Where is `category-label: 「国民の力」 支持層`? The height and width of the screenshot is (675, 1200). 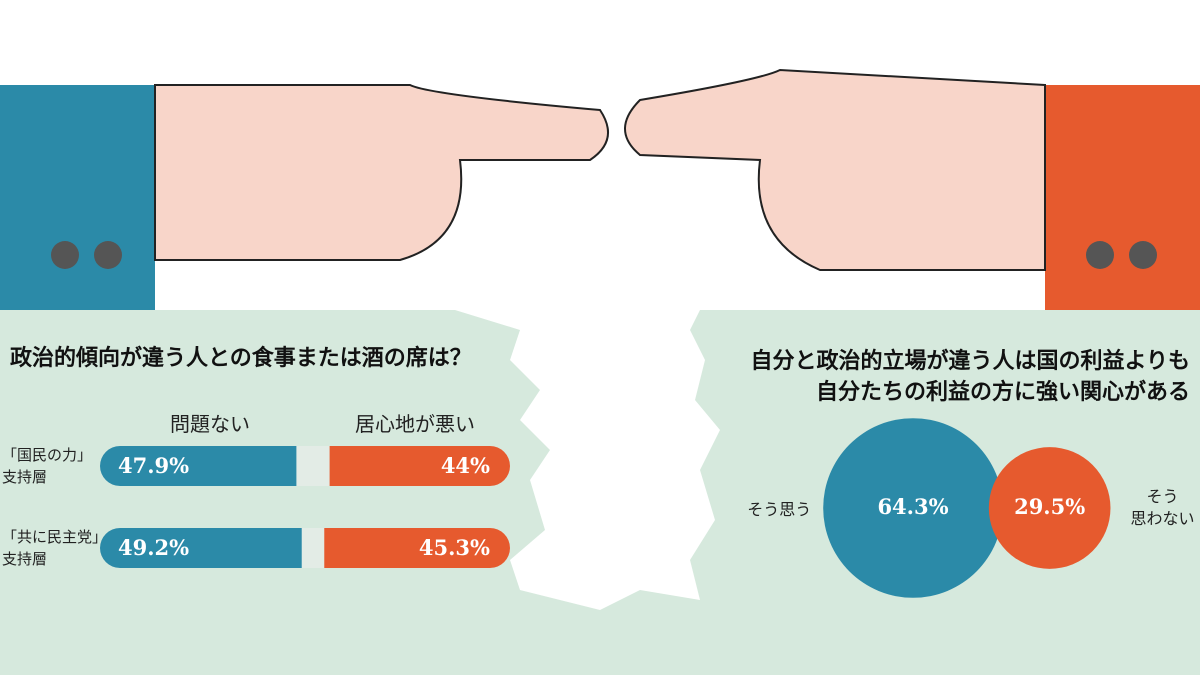
category-label: 「国民の力」 支持層 is located at coordinates (47, 466).